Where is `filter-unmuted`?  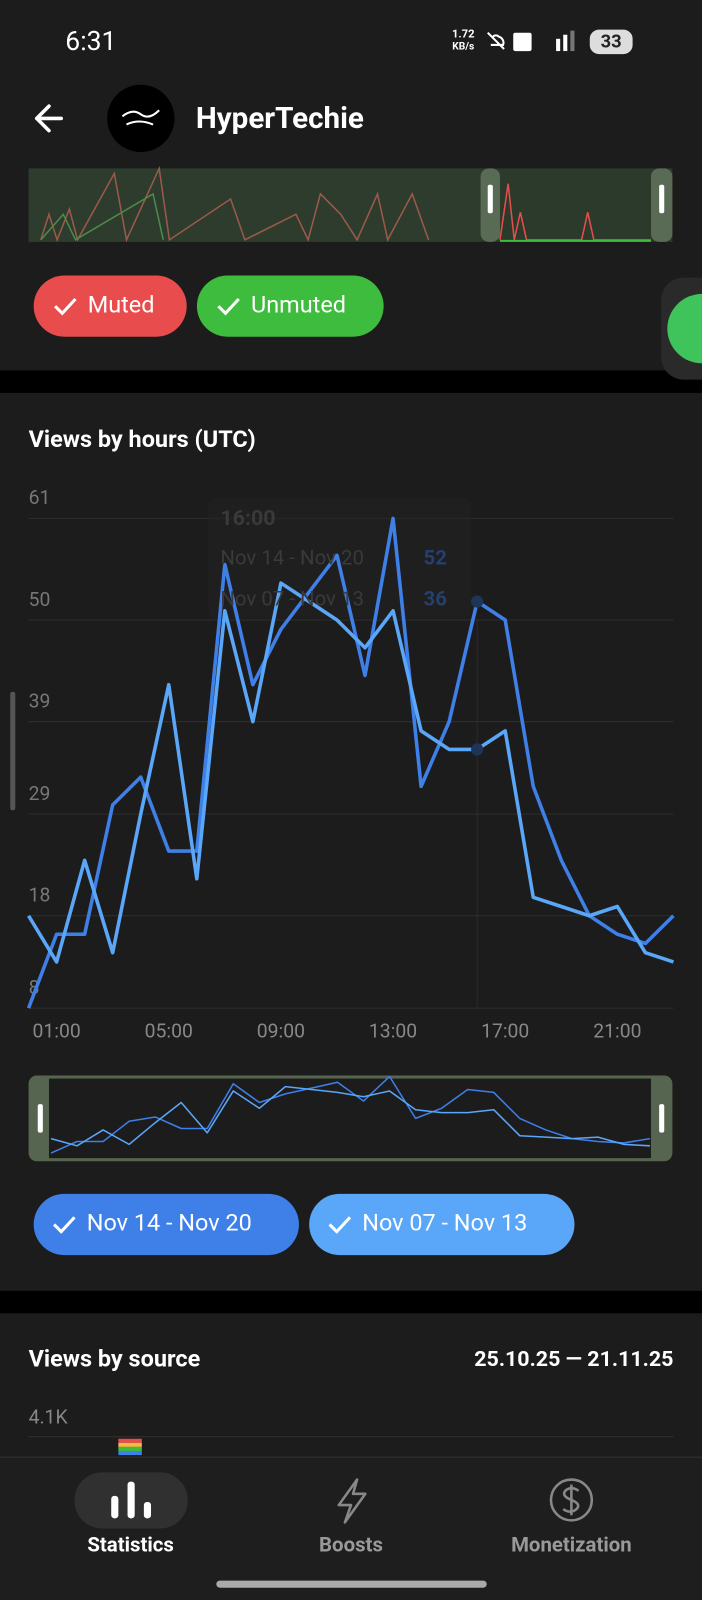
filter-unmuted is located at coordinates (290, 306).